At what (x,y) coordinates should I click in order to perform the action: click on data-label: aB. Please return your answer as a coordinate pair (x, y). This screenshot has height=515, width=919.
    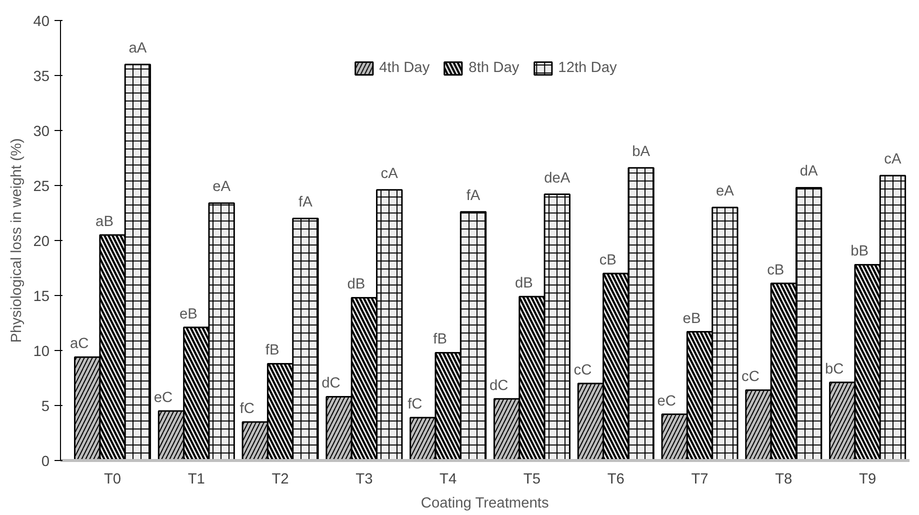
    Looking at the image, I should click on (105, 222).